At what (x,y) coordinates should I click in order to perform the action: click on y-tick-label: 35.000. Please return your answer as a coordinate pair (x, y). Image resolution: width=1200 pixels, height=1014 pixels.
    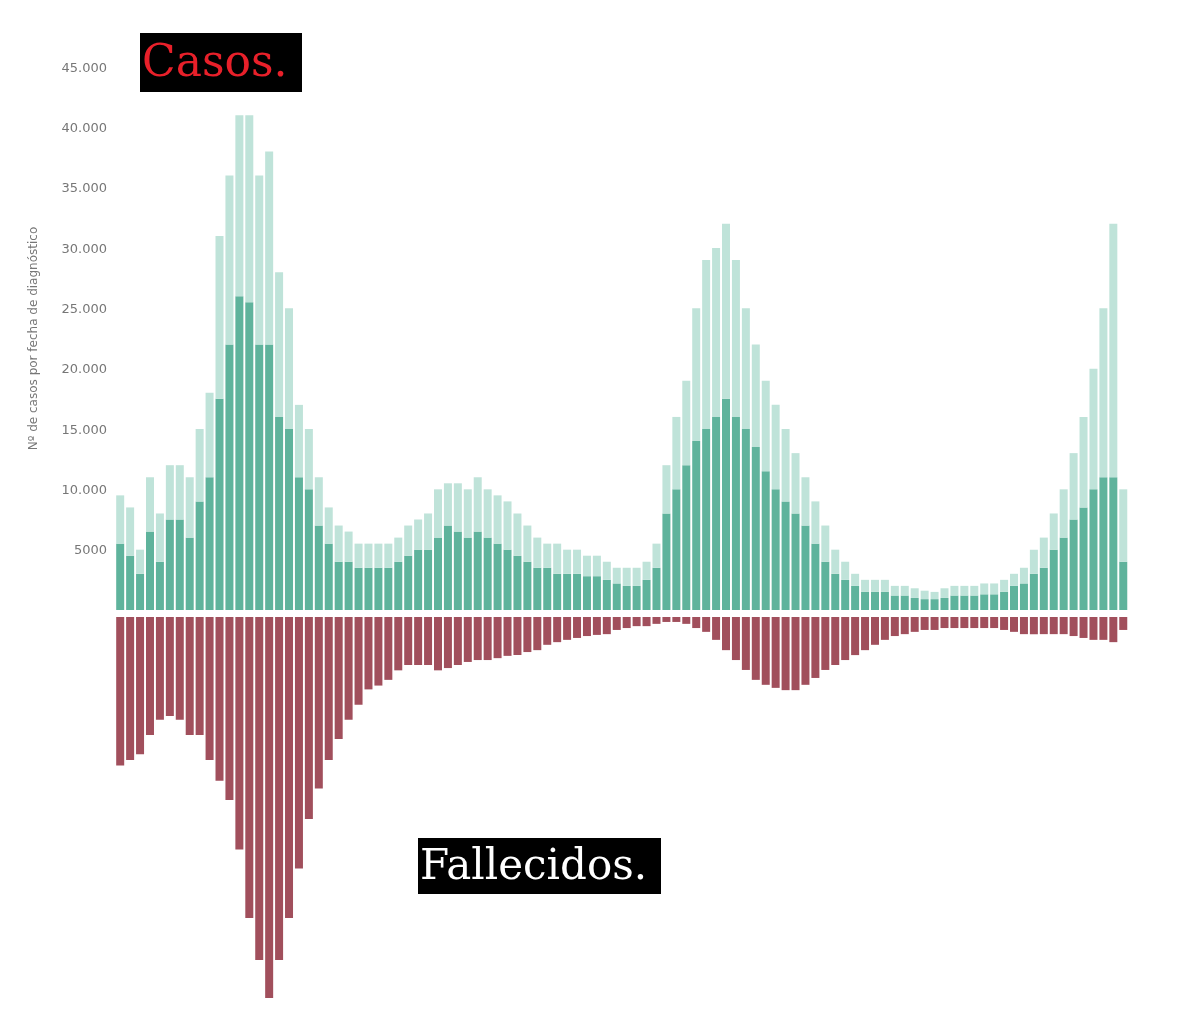
    Looking at the image, I should click on (84, 188).